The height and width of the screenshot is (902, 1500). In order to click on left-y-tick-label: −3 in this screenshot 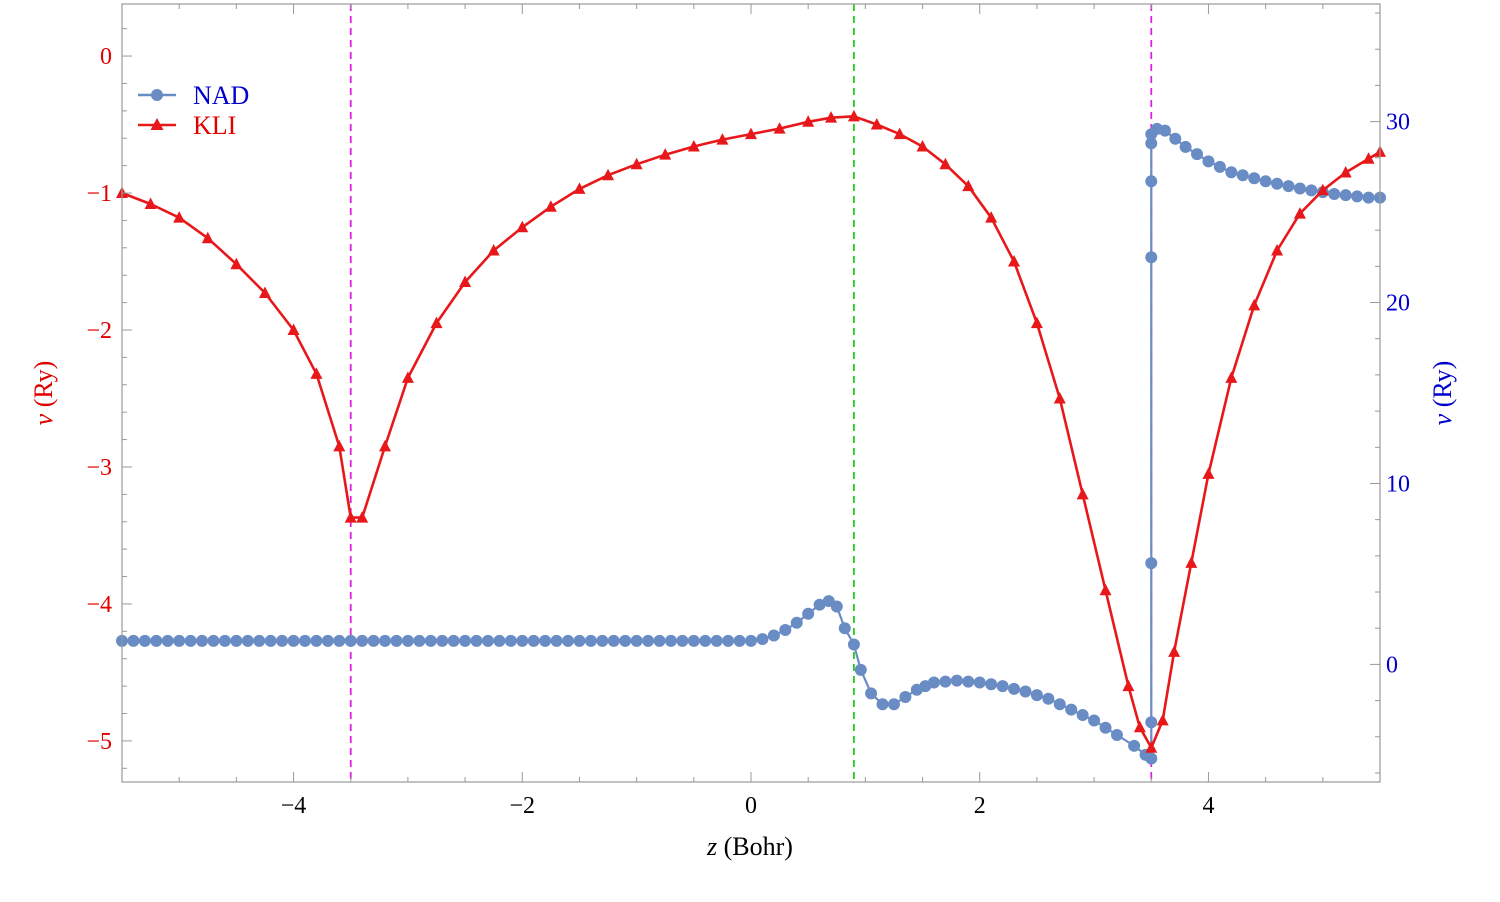, I will do `click(99, 468)`.